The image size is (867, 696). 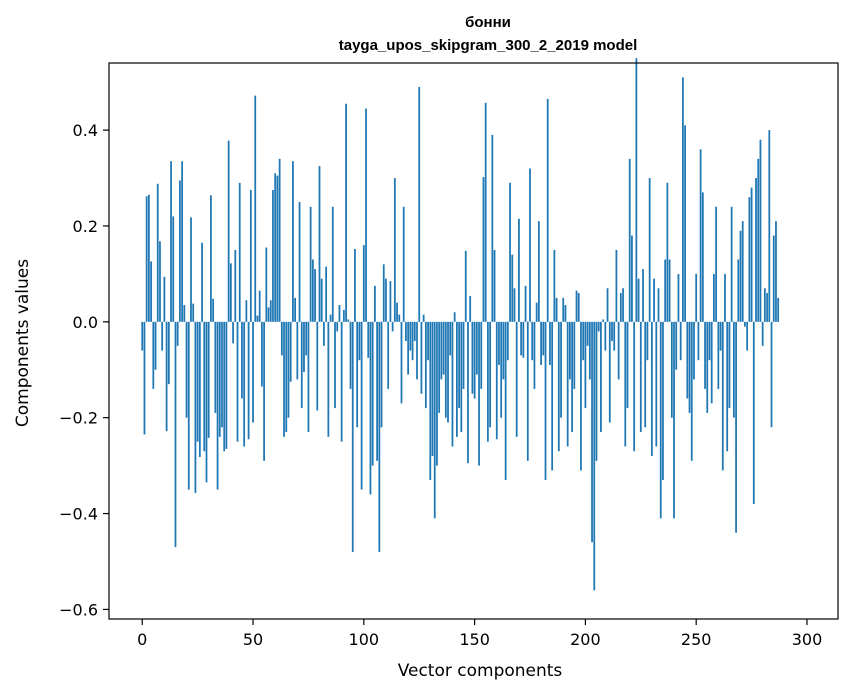 What do you see at coordinates (807, 639) in the screenshot?
I see `x-tick-label: 300` at bounding box center [807, 639].